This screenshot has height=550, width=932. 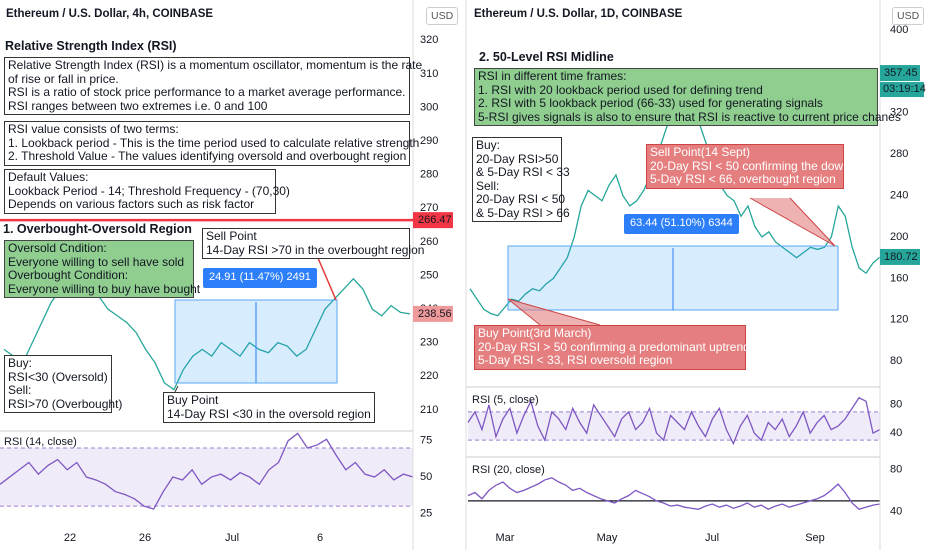 What do you see at coordinates (57, 248) in the screenshot?
I see `text-line: Oversold Cndition:` at bounding box center [57, 248].